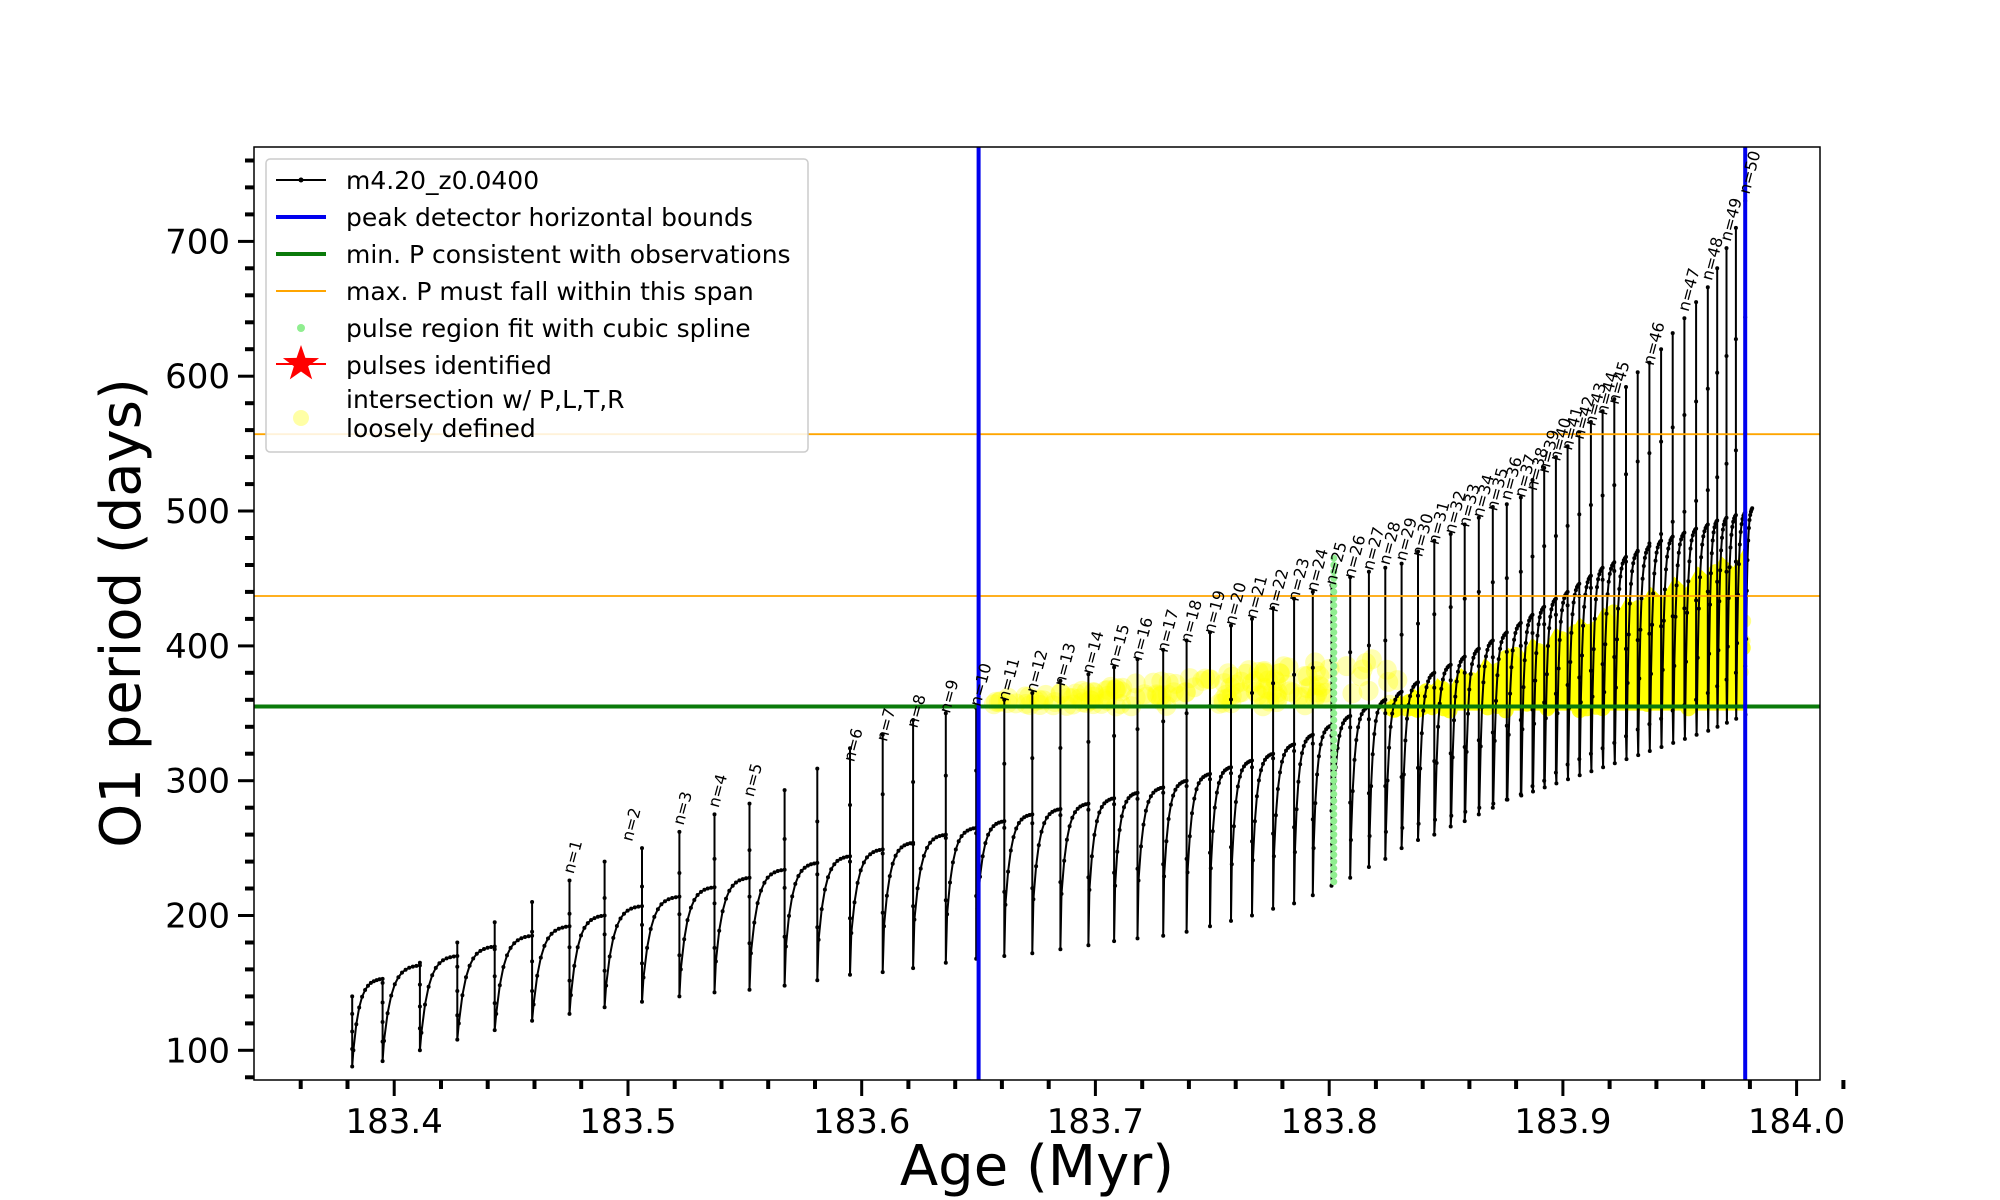 This screenshot has height=1200, width=2000. Describe the element at coordinates (485, 399) in the screenshot. I see `legend-label-intersection: intersection w/ P,L,T,R` at that location.